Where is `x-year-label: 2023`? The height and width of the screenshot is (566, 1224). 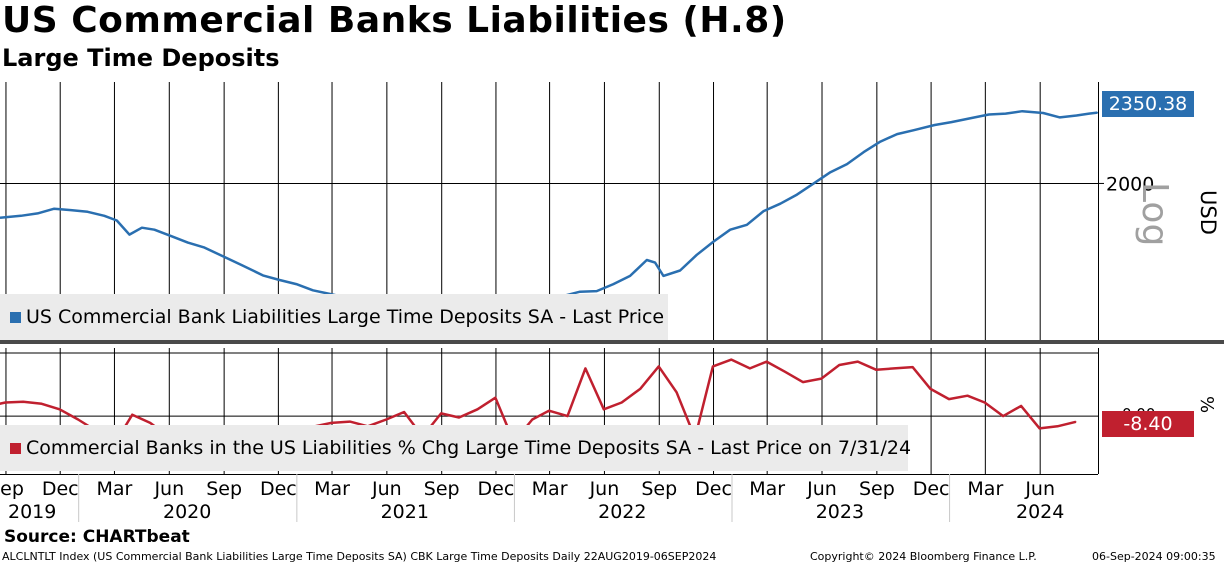 x-year-label: 2023 is located at coordinates (840, 512).